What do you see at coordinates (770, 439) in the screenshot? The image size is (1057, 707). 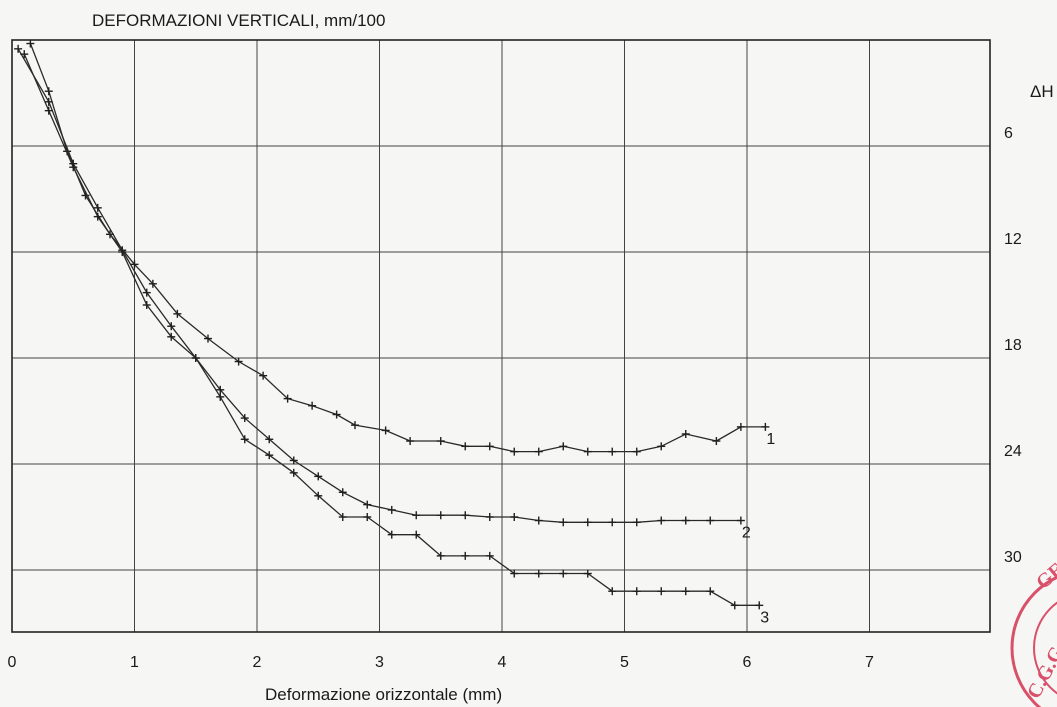 I see `series-end-label: 1` at bounding box center [770, 439].